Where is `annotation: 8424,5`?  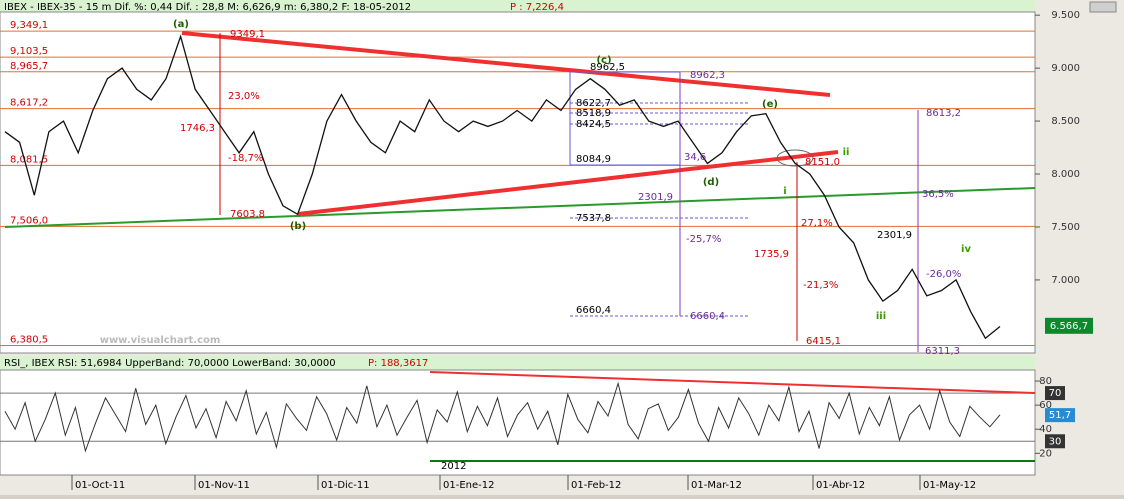
annotation: 8424,5 is located at coordinates (593, 124).